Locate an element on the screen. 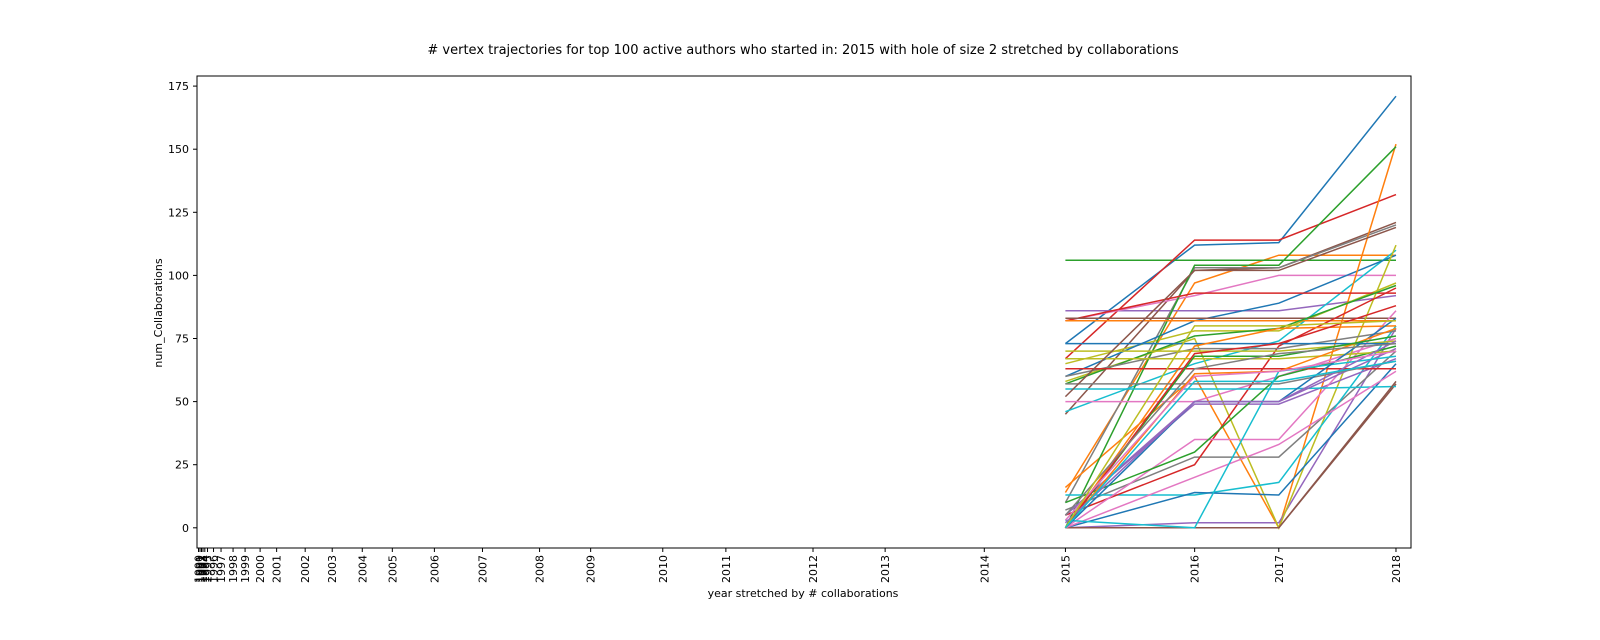  x-axis-label: year stretched by # collaborations is located at coordinates (803, 593).